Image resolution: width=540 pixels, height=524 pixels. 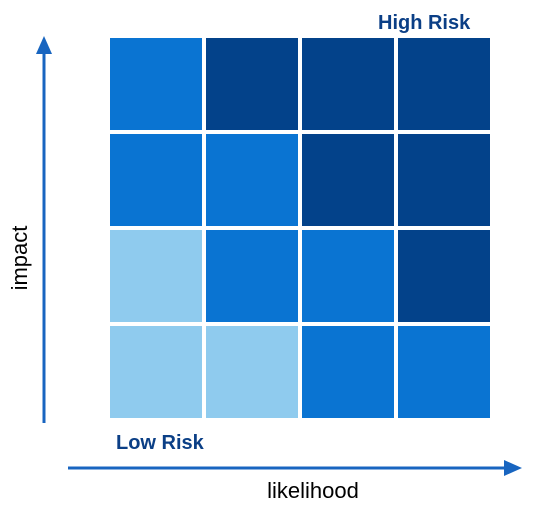 What do you see at coordinates (444, 276) in the screenshot?
I see `risk-cell-r3-c4` at bounding box center [444, 276].